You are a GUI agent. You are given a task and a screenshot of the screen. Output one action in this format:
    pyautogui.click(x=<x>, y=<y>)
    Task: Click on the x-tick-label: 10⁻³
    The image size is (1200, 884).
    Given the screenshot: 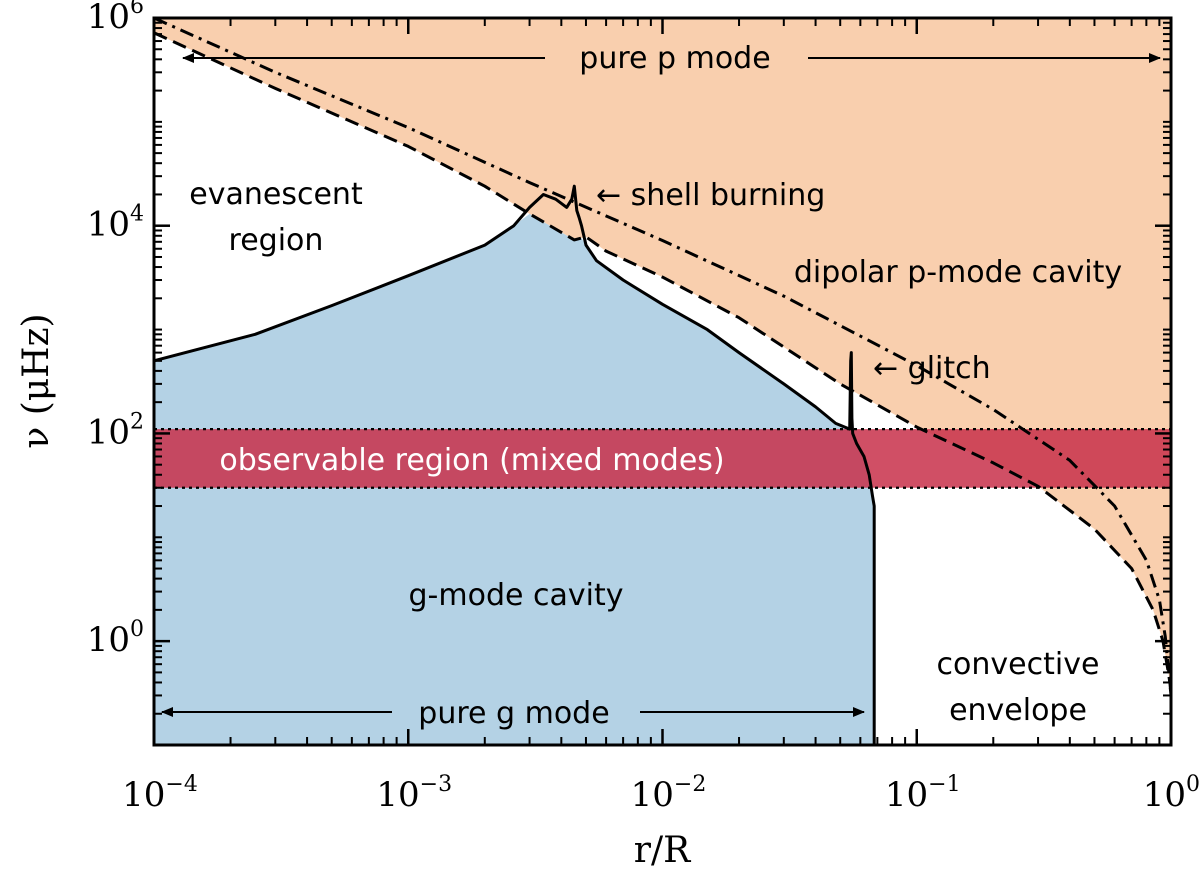 What is the action you would take?
    pyautogui.click(x=414, y=793)
    